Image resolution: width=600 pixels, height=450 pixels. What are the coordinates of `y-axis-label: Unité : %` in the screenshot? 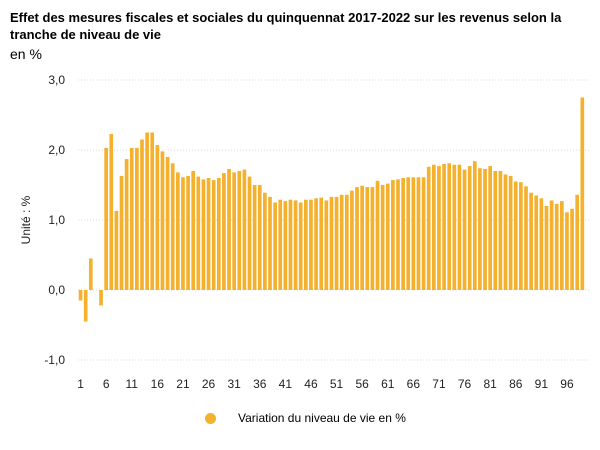 It's located at (26, 219).